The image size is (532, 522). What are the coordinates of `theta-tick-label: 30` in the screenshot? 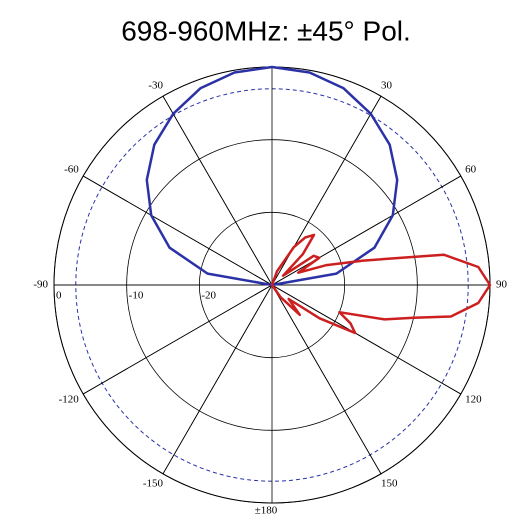 It's located at (387, 85).